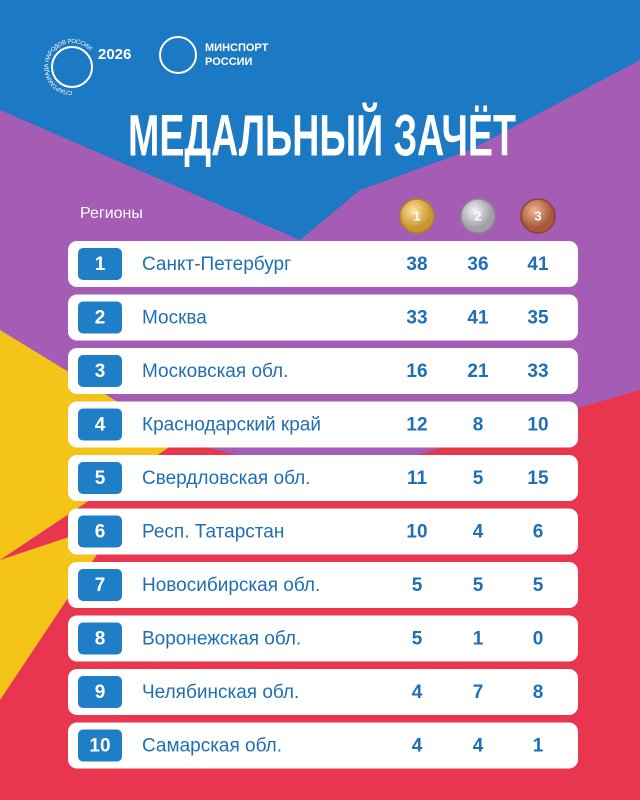 The height and width of the screenshot is (800, 640). Describe the element at coordinates (178, 55) in the screenshot. I see `ministry-emblem` at that location.